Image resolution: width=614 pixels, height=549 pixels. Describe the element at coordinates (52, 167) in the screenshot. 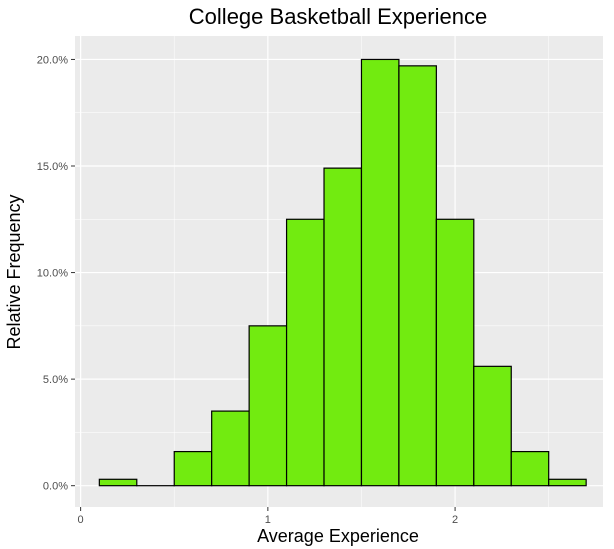

I see `y-tick-label: 15.0%` at that location.